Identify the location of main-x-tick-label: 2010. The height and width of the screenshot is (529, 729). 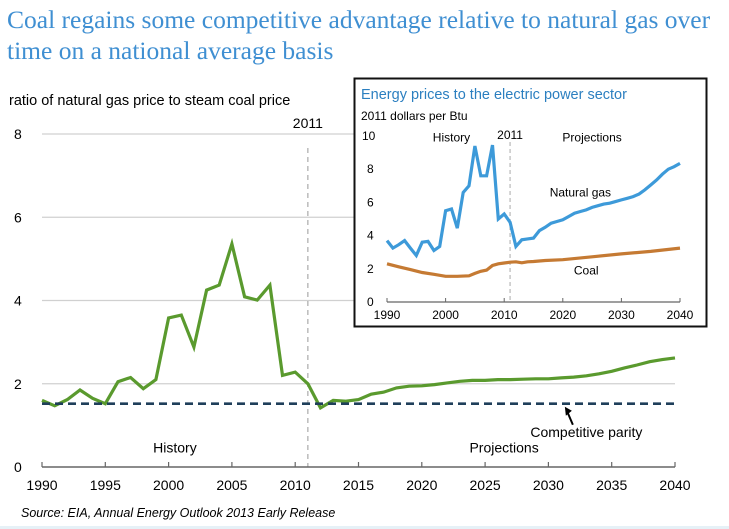
(295, 485).